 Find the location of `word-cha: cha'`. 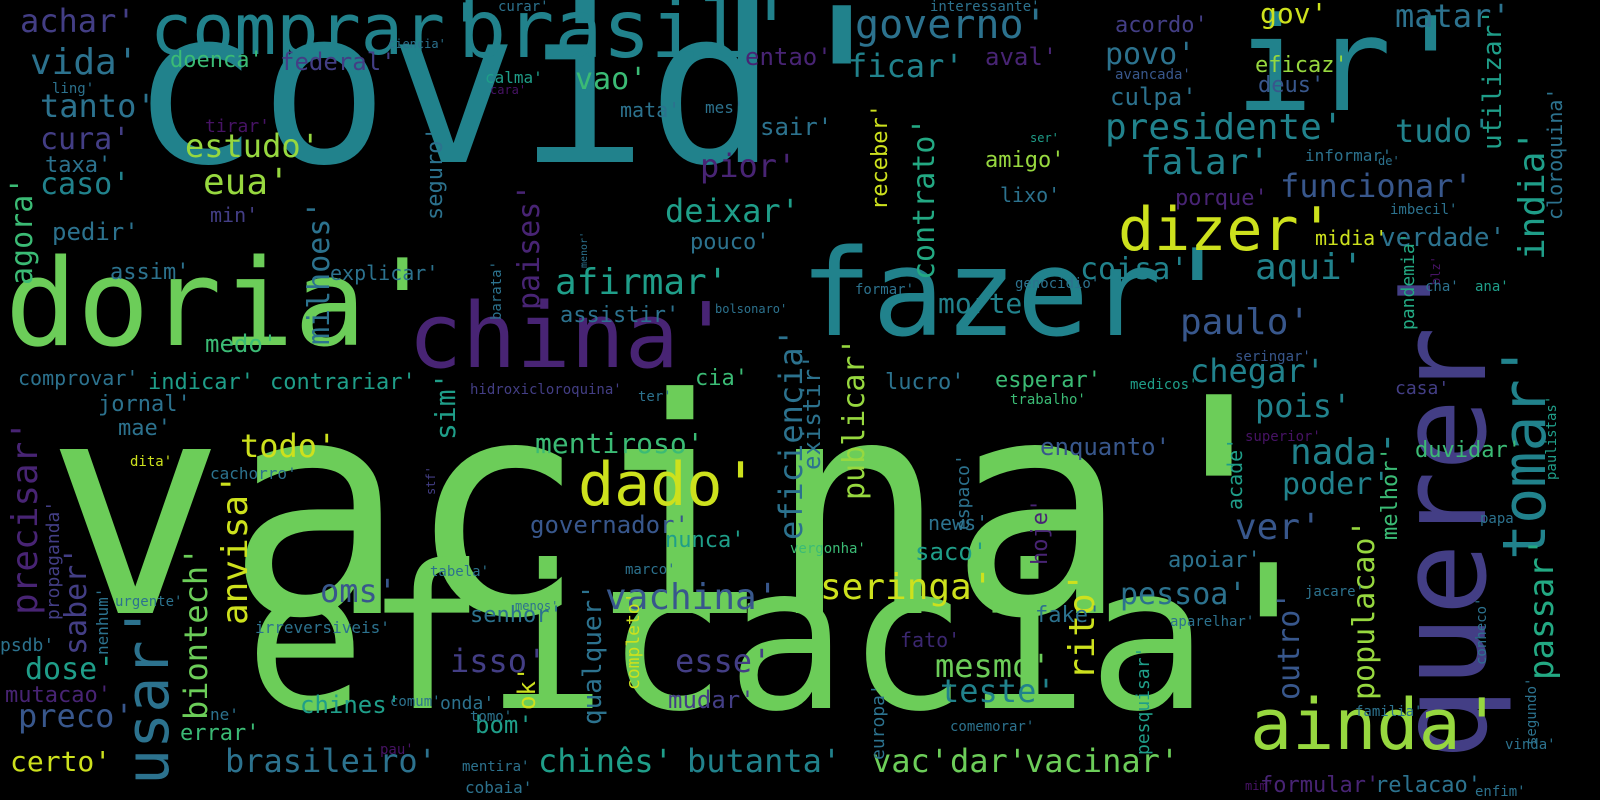

word-cha: cha' is located at coordinates (1442, 287).